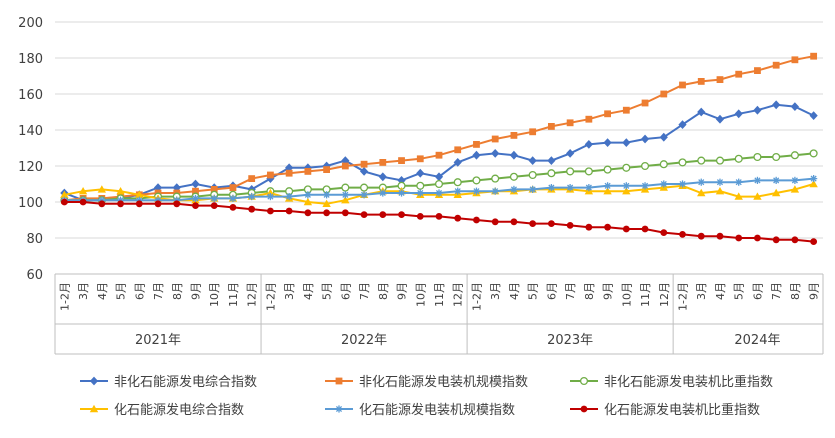 Image resolution: width=835 pixels, height=438 pixels. What do you see at coordinates (364, 340) in the screenshot?
I see `year-label: 2022年` at bounding box center [364, 340].